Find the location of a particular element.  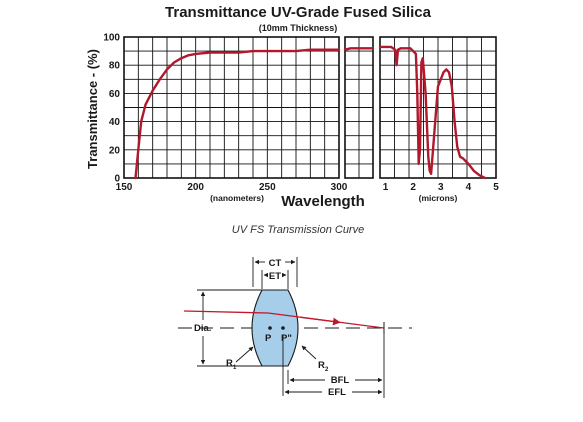

x-tick-label: 2 is located at coordinates (413, 187).